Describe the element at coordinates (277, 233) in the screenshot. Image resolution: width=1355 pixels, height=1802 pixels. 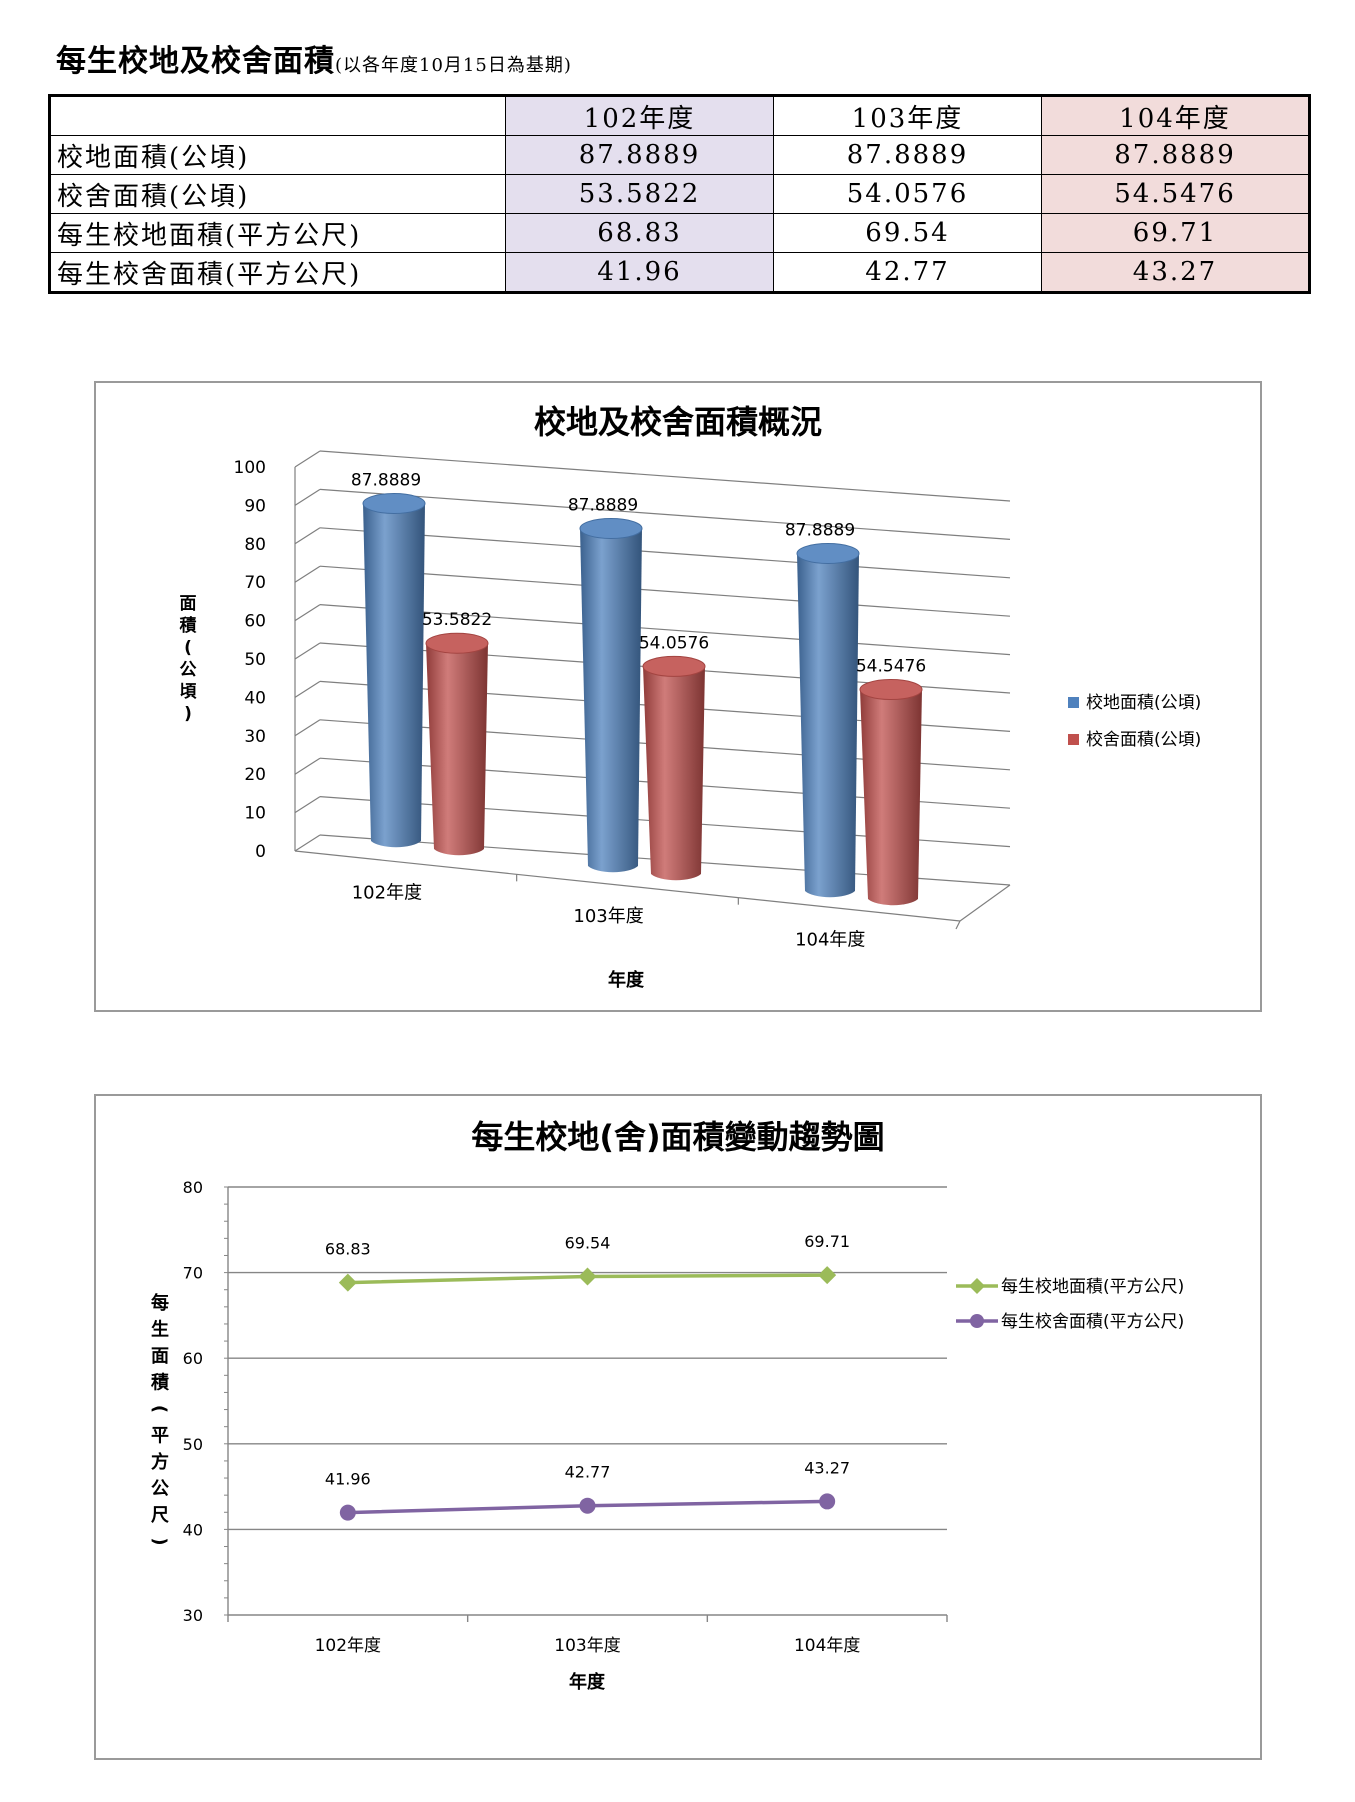
I see `table-row-label: 每生校地面積(平方公尺)` at that location.